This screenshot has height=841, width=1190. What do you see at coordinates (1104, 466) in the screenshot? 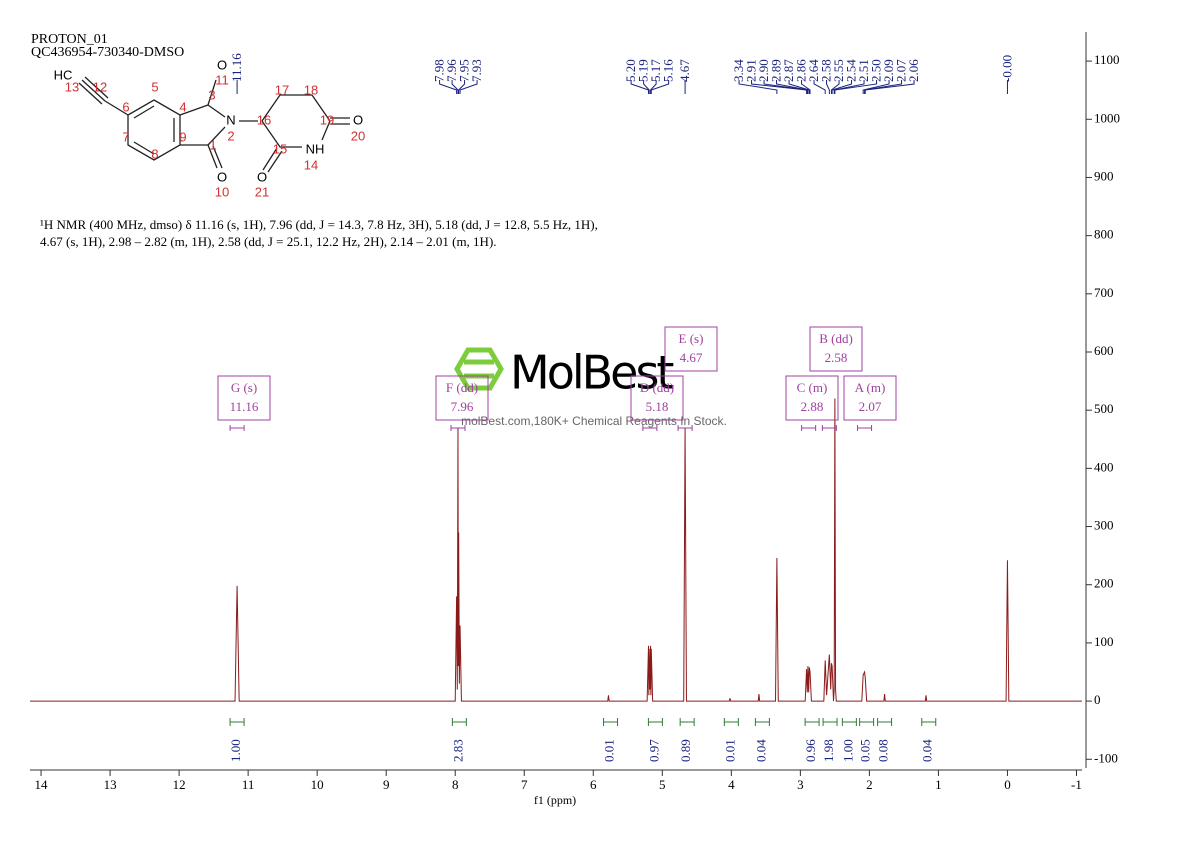
I see `y-tick-label: 400` at bounding box center [1104, 466].